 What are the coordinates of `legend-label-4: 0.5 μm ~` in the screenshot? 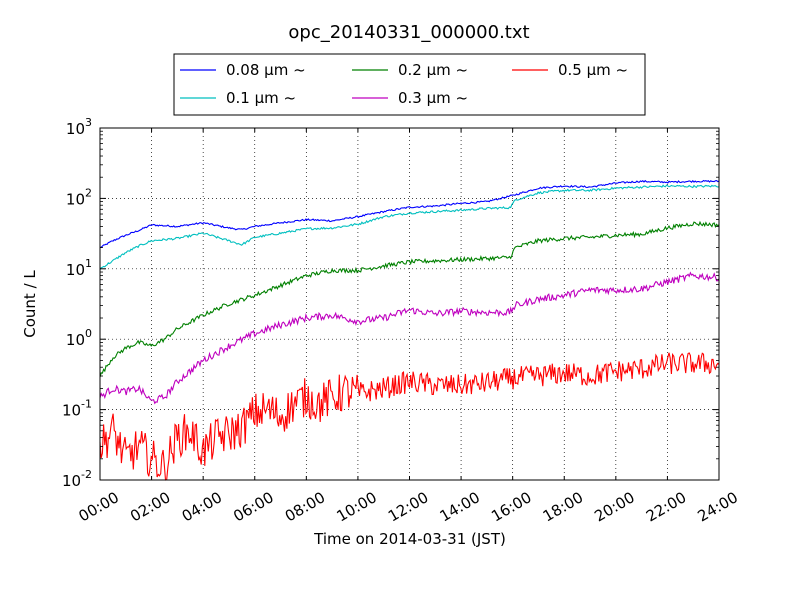 It's located at (593, 70).